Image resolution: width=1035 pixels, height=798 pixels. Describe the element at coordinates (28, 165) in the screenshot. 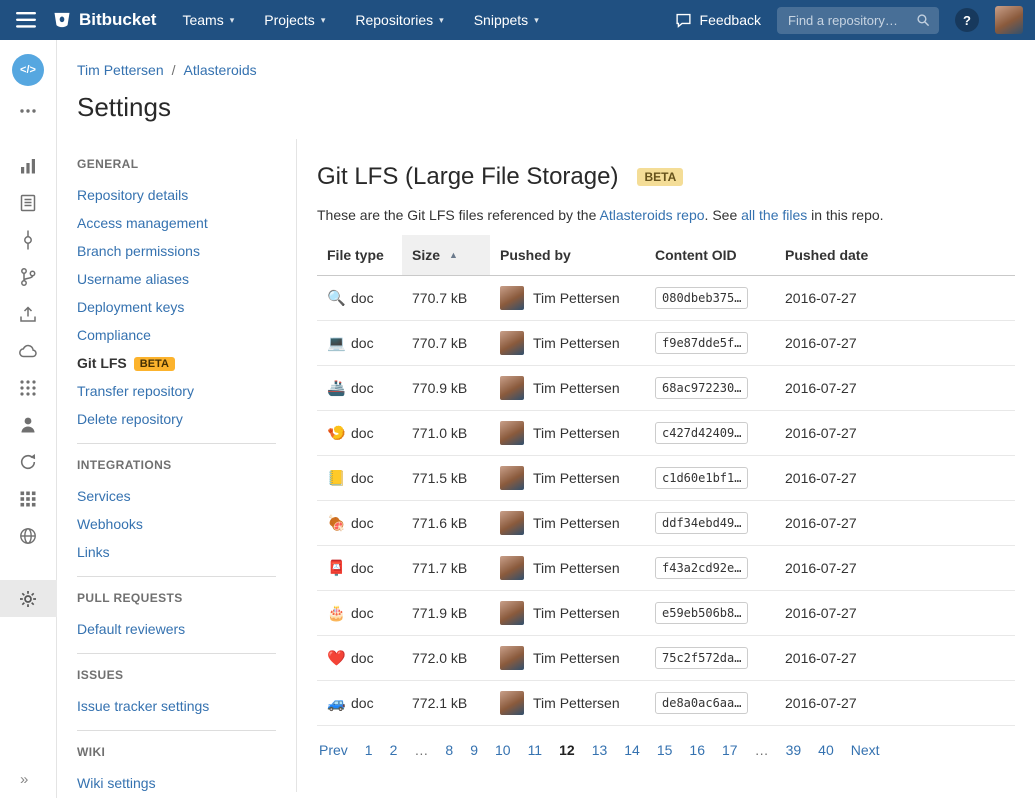

I see `stats-icon` at that location.